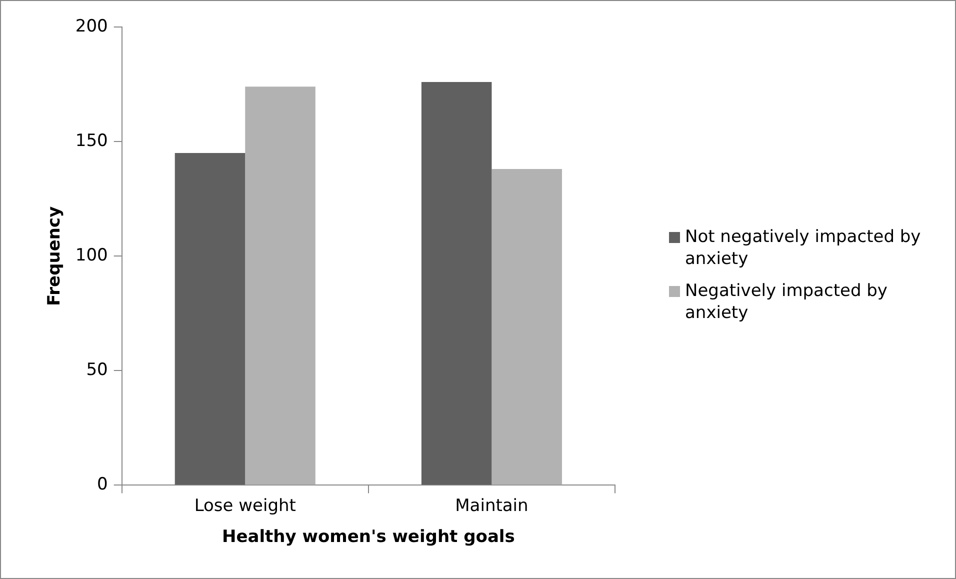 Image resolution: width=956 pixels, height=579 pixels. What do you see at coordinates (97, 370) in the screenshot?
I see `y-tick-label: 50` at bounding box center [97, 370].